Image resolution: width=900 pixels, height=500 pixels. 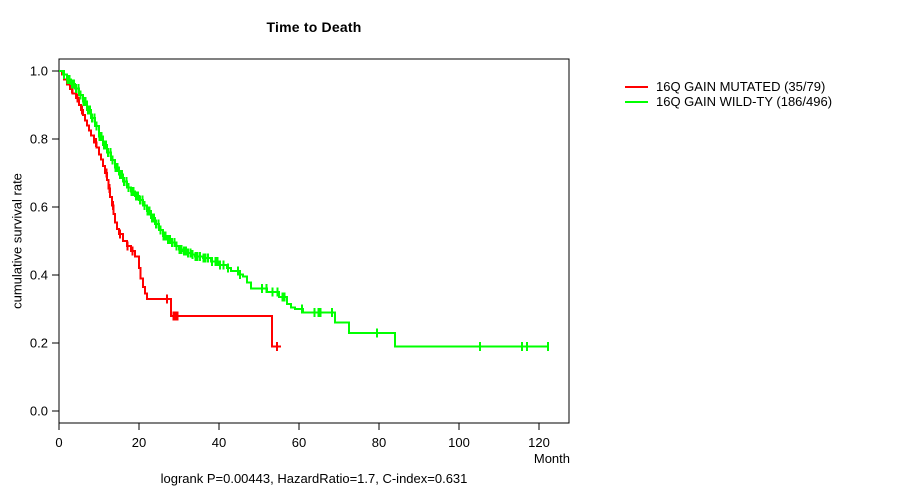 I want to click on legend-item: 16Q GAIN MUTATED (35/79), so click(x=728, y=86).